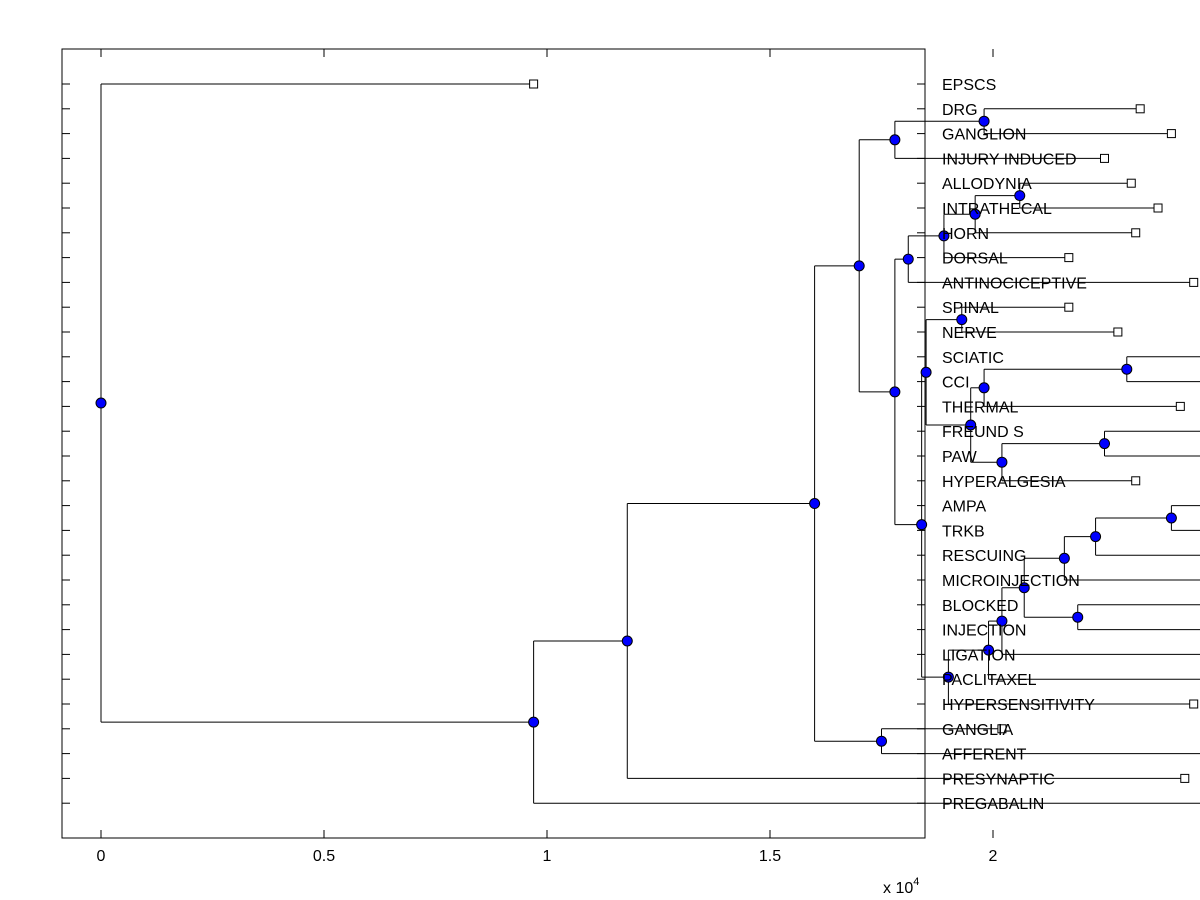  Describe the element at coordinates (324, 856) in the screenshot. I see `x-tick-label: 0.5` at that location.